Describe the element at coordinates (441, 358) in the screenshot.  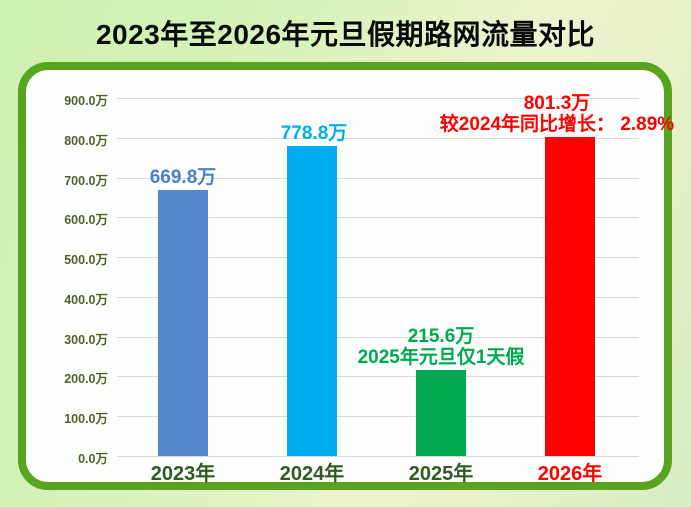
I see `bar-annotation: 2025年元旦仅1天假` at that location.